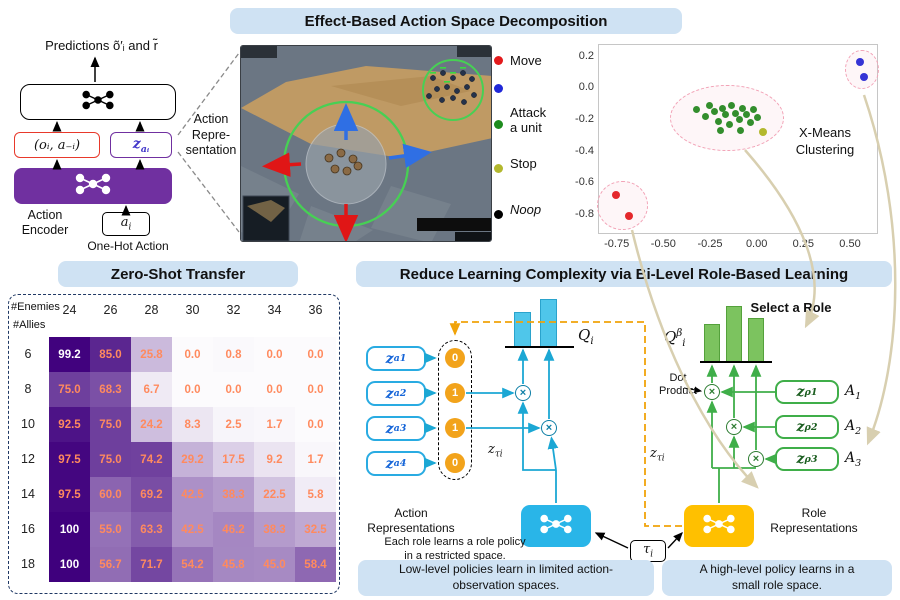 This screenshot has height=600, width=900. What do you see at coordinates (274, 310) in the screenshot?
I see `heatmap-col-label: 34` at bounding box center [274, 310].